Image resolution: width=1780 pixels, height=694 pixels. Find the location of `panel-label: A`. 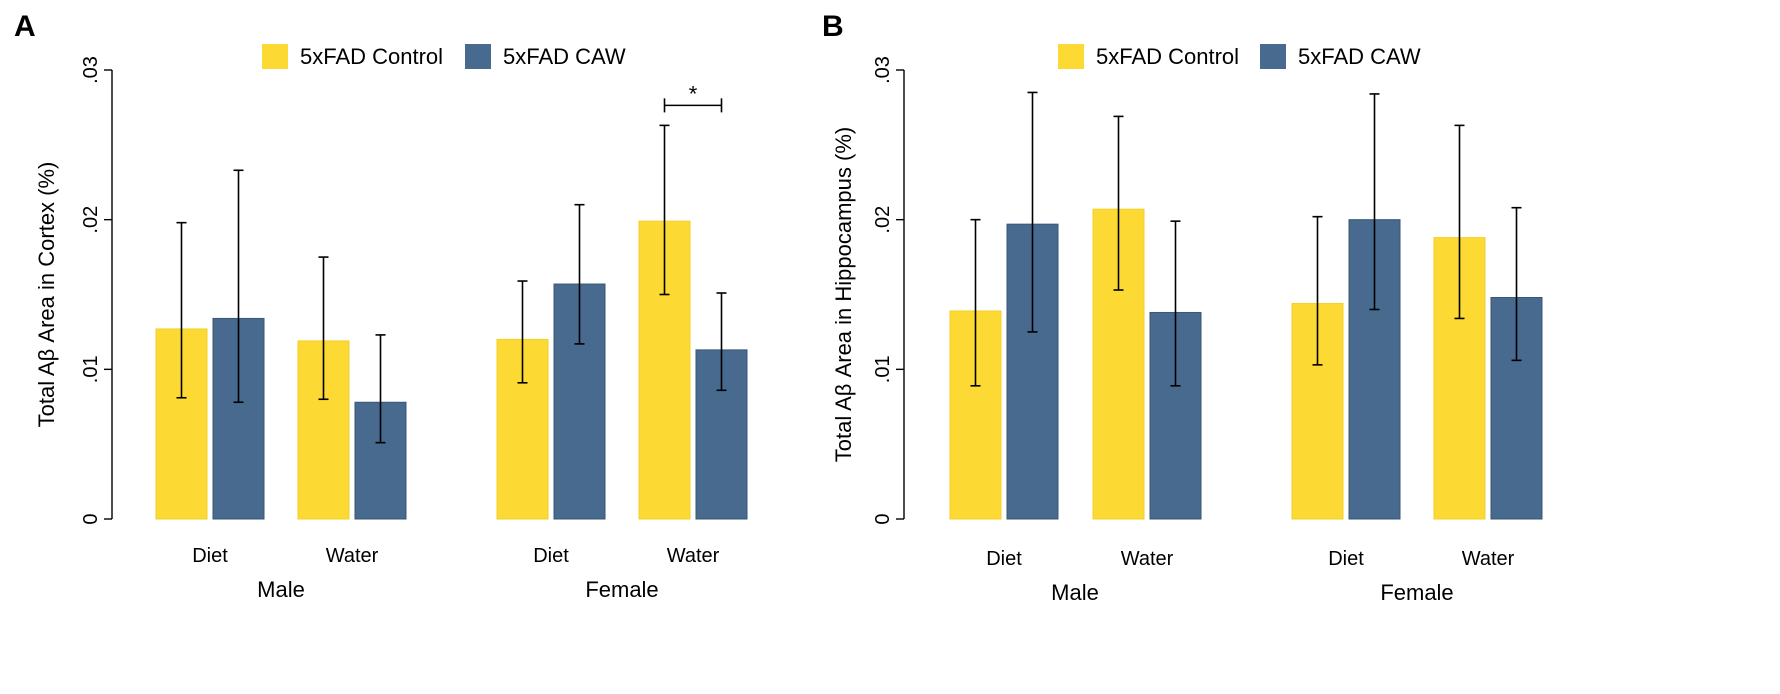

panel-label: A is located at coordinates (25, 26).